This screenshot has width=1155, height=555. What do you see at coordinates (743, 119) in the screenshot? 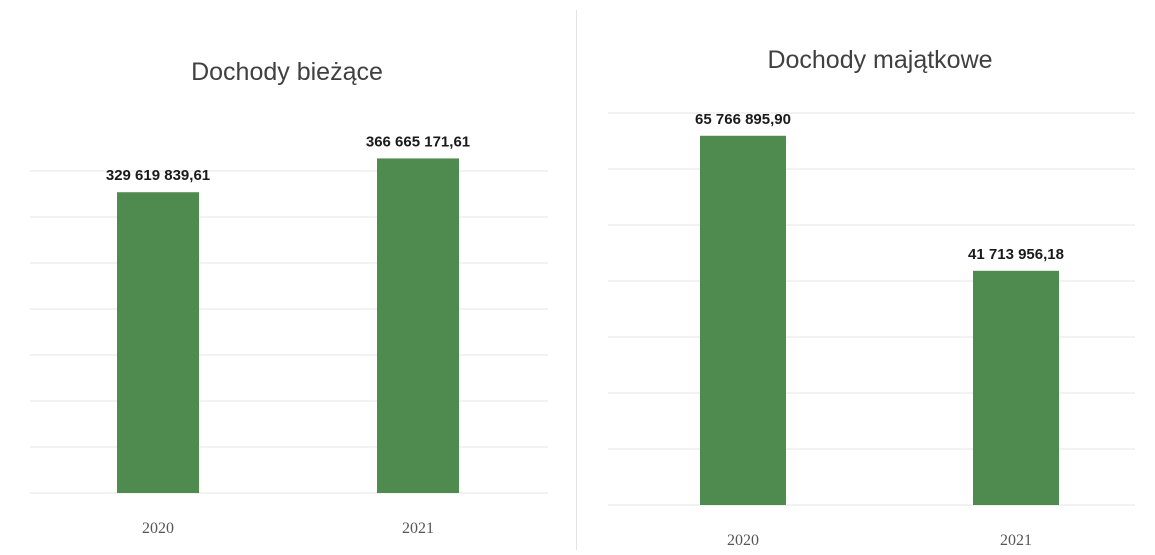
I see `data-label: 65 766 895,90` at bounding box center [743, 119].